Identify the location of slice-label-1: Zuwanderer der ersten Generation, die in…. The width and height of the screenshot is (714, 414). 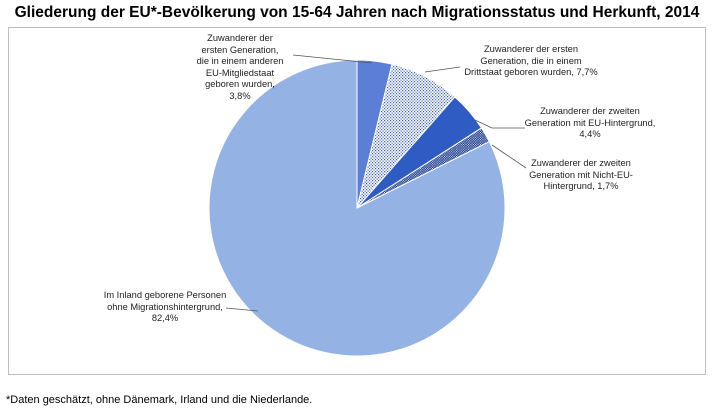
(531, 61).